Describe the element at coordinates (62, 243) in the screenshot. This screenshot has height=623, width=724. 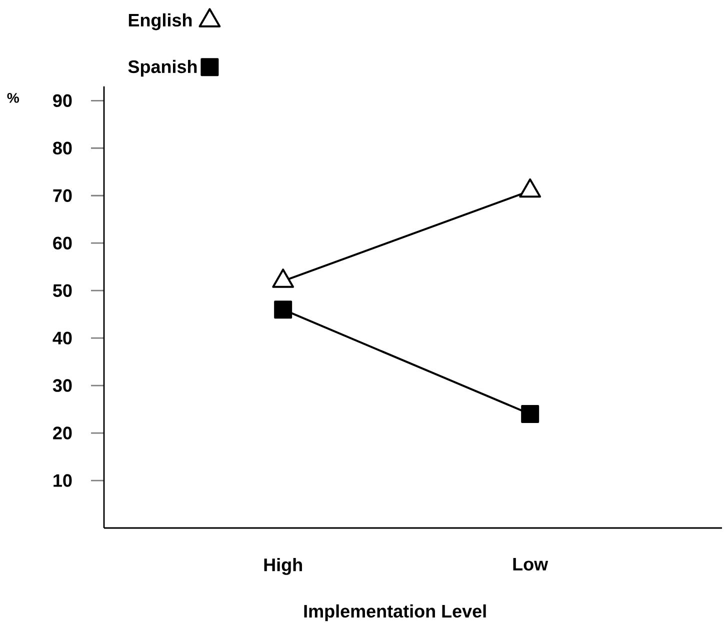
I see `y-tick-label: 60` at that location.